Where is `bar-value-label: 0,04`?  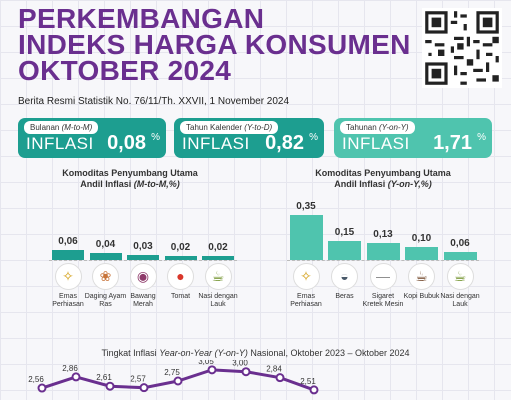 bar-value-label: 0,04 is located at coordinates (105, 245).